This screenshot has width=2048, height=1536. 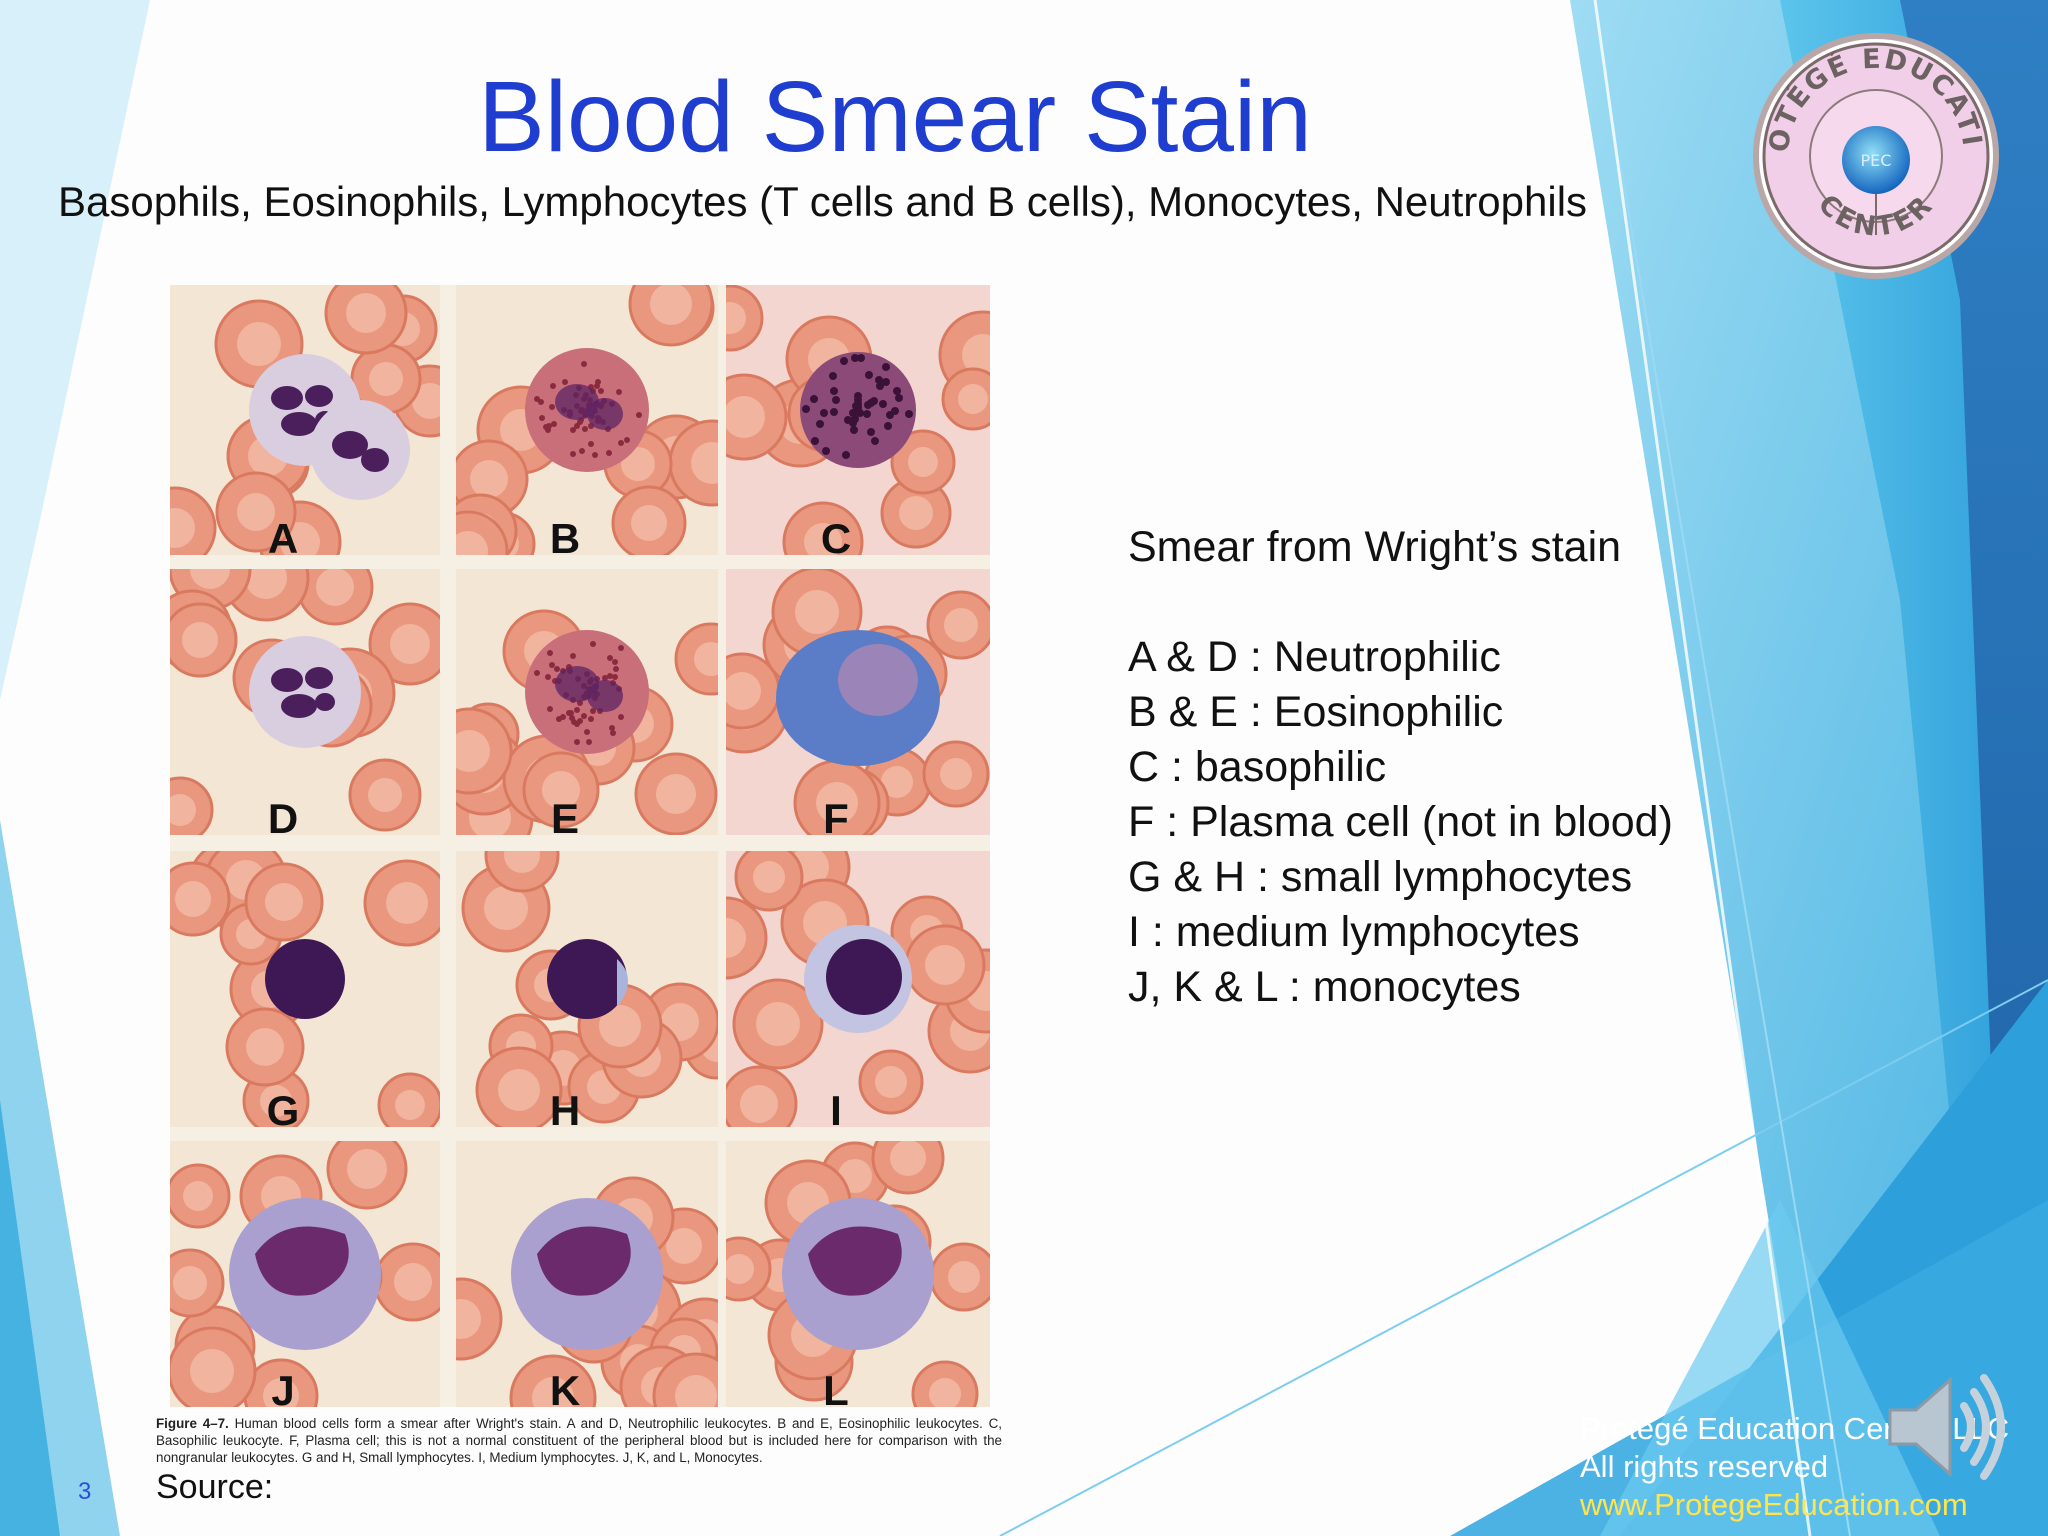 I want to click on figure-caption-label: Figure 4–7., so click(x=192, y=1423).